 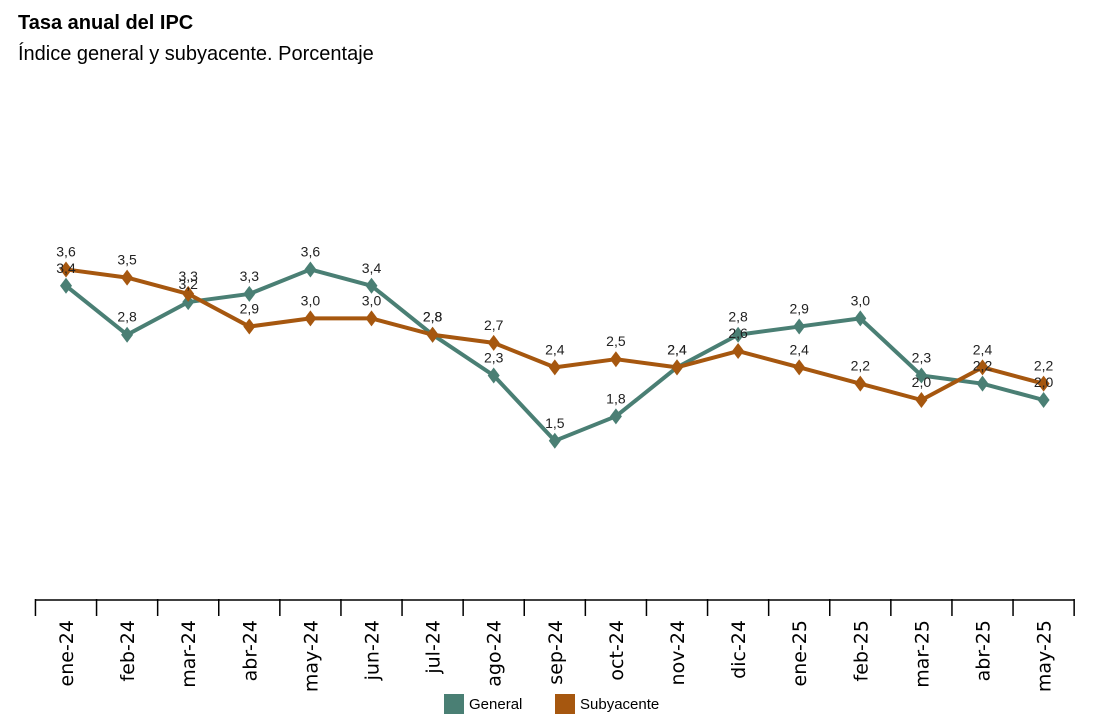 I want to click on legend-item-general: General, so click(x=483, y=704).